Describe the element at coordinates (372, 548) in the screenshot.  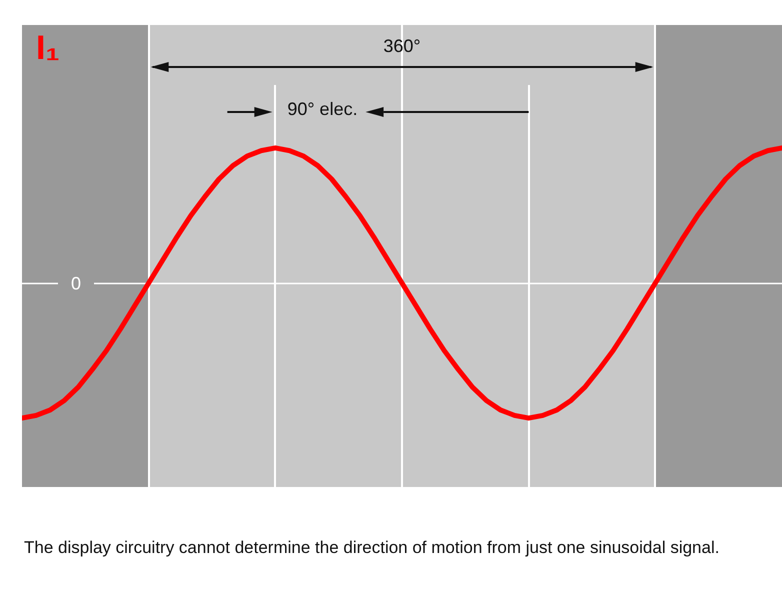
I see `text: The display circuitry cannot determine the direction of motion from just one sinusoidal signal.` at that location.